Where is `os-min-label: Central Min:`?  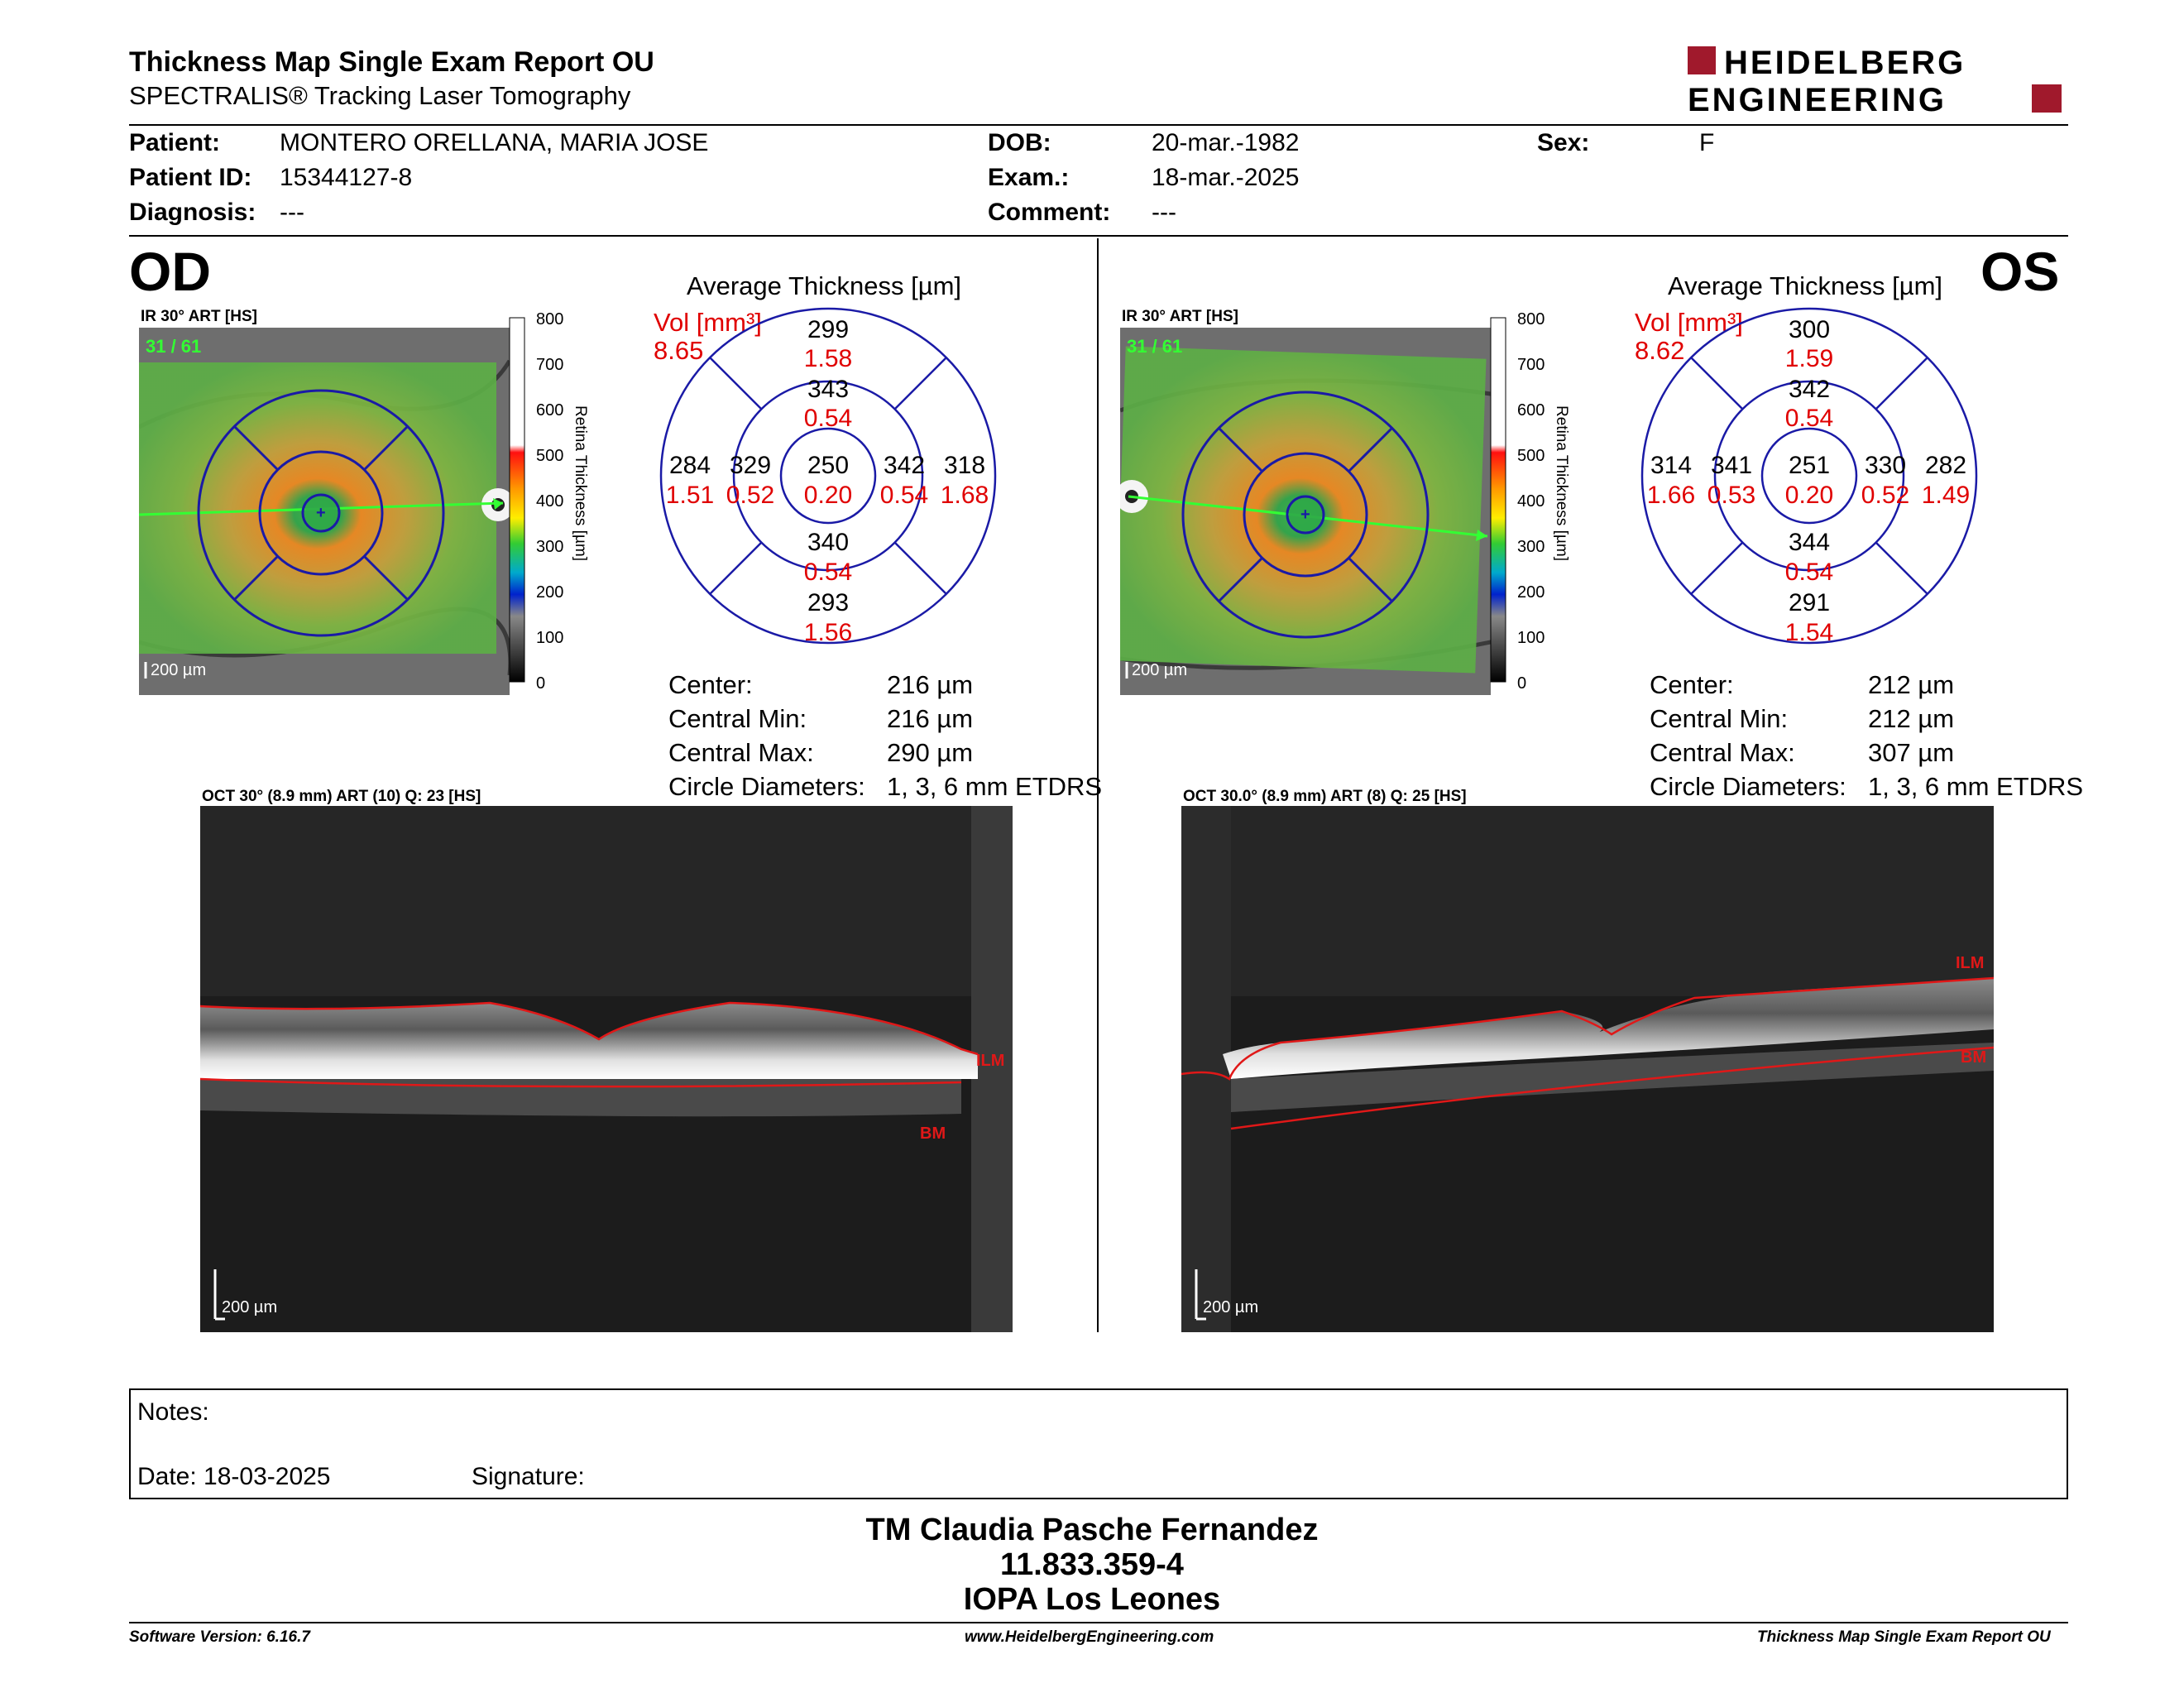 os-min-label: Central Min: is located at coordinates (1719, 718).